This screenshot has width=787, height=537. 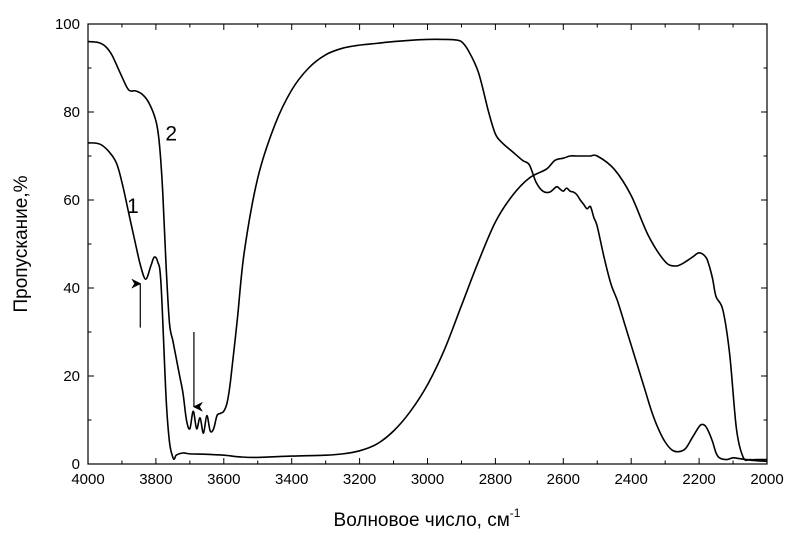 What do you see at coordinates (631, 479) in the screenshot?
I see `x-tick-label: 2400` at bounding box center [631, 479].